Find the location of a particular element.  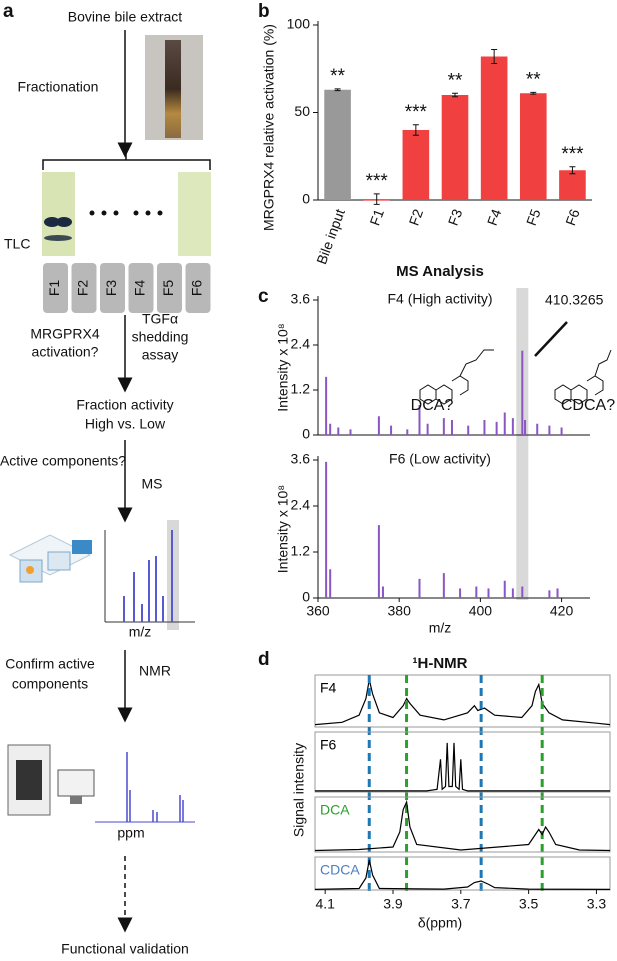

x-tick-label: 380 is located at coordinates (400, 611).